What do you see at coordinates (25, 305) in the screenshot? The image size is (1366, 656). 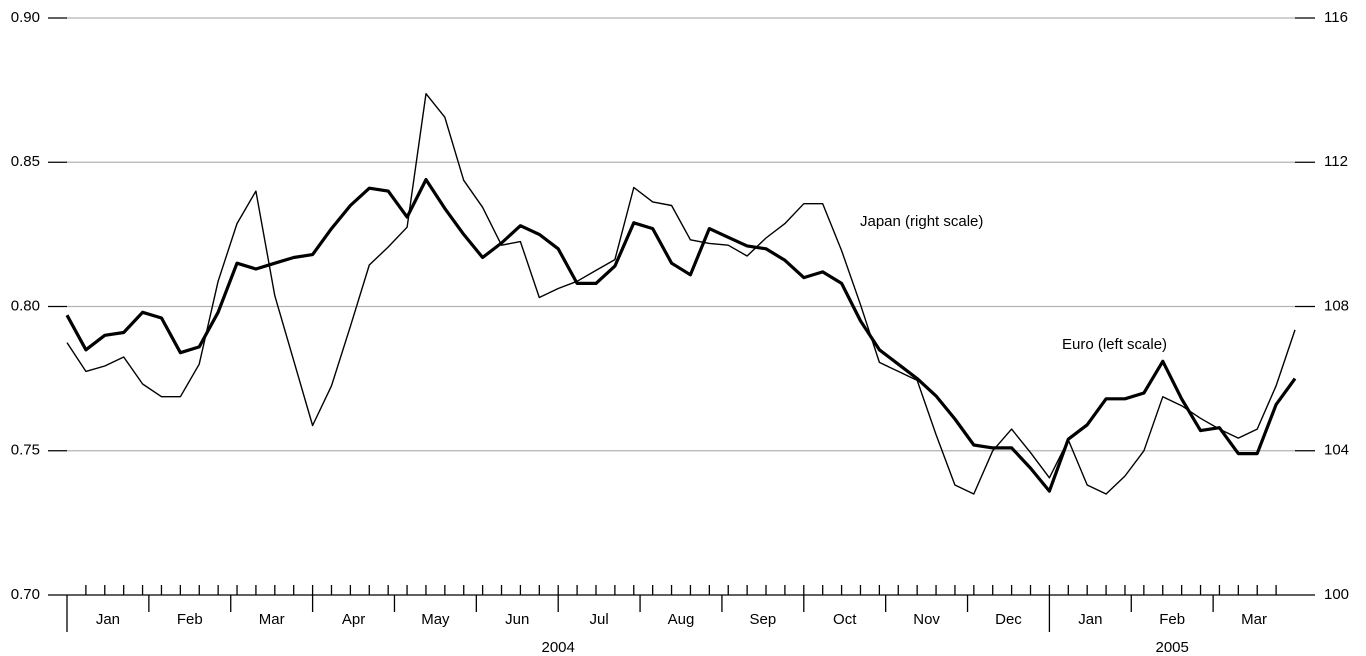 I see `y-tick-label: 0.80` at bounding box center [25, 305].